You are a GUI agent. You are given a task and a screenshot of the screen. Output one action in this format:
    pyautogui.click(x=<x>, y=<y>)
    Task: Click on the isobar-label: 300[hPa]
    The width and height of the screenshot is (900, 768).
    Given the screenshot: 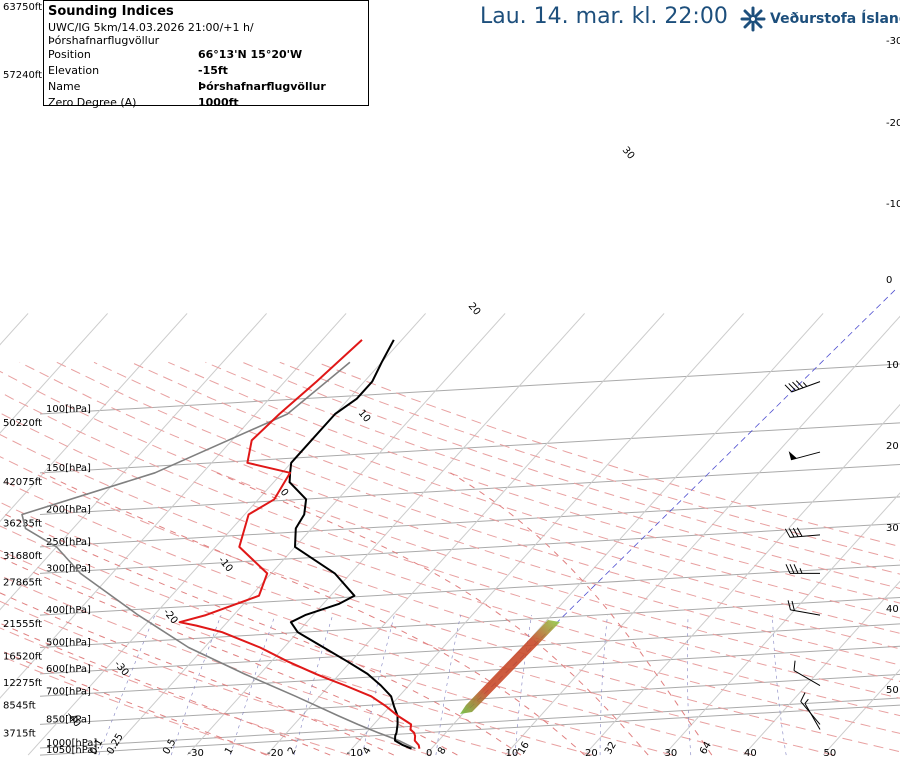 What is the action you would take?
    pyautogui.click(x=68, y=568)
    